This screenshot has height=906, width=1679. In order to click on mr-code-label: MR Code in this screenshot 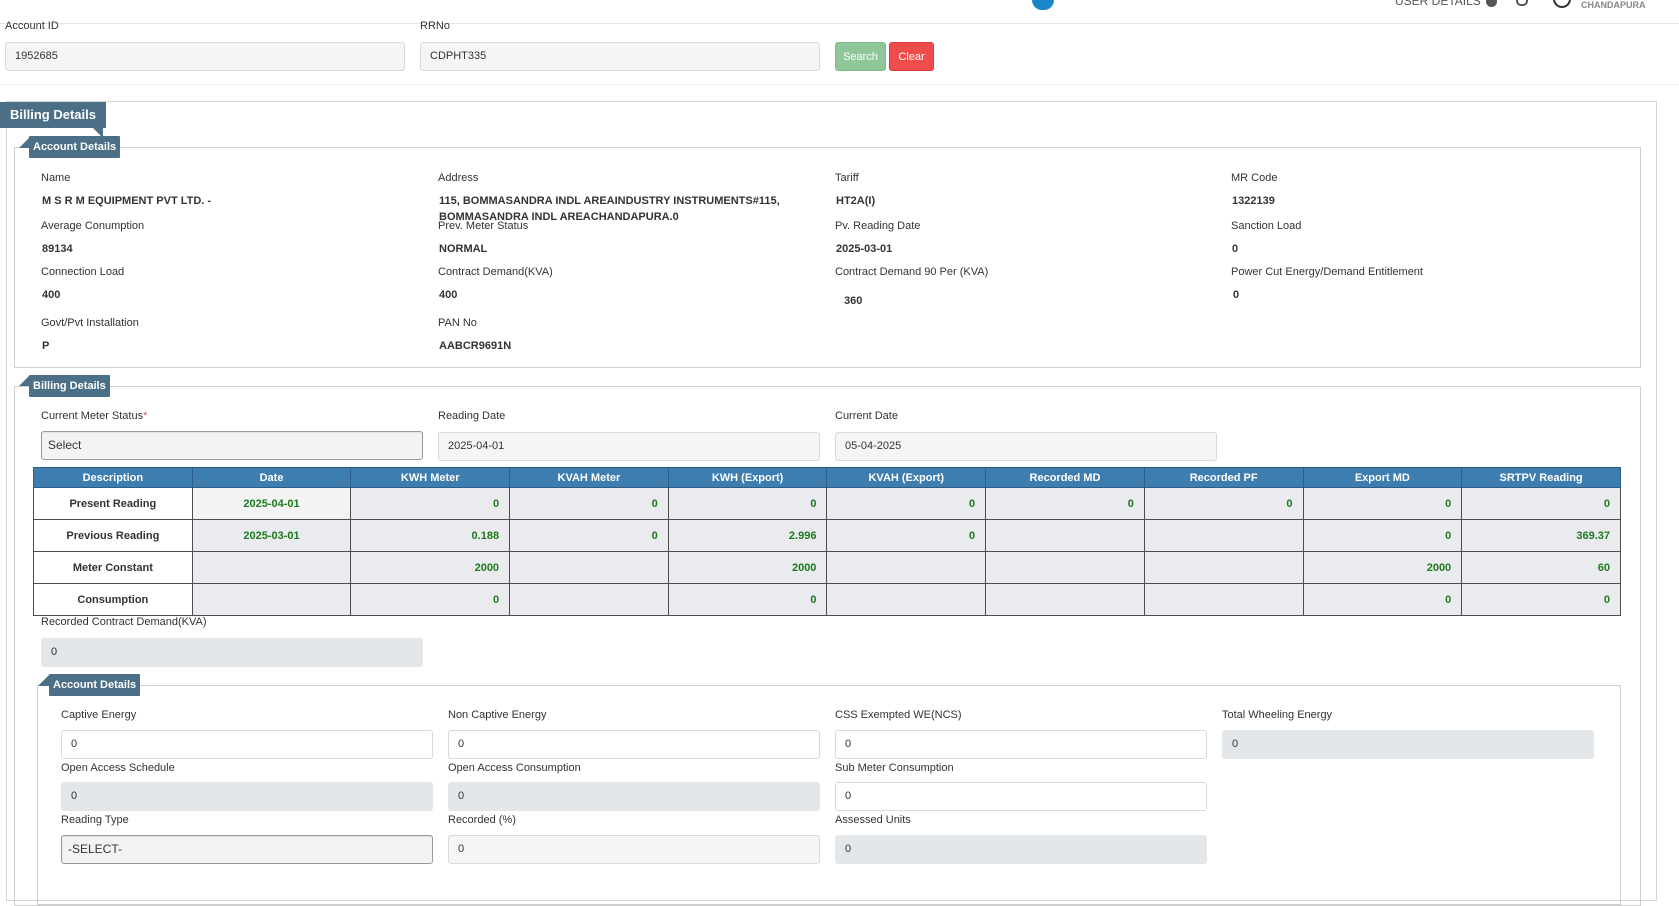, I will do `click(1254, 178)`.